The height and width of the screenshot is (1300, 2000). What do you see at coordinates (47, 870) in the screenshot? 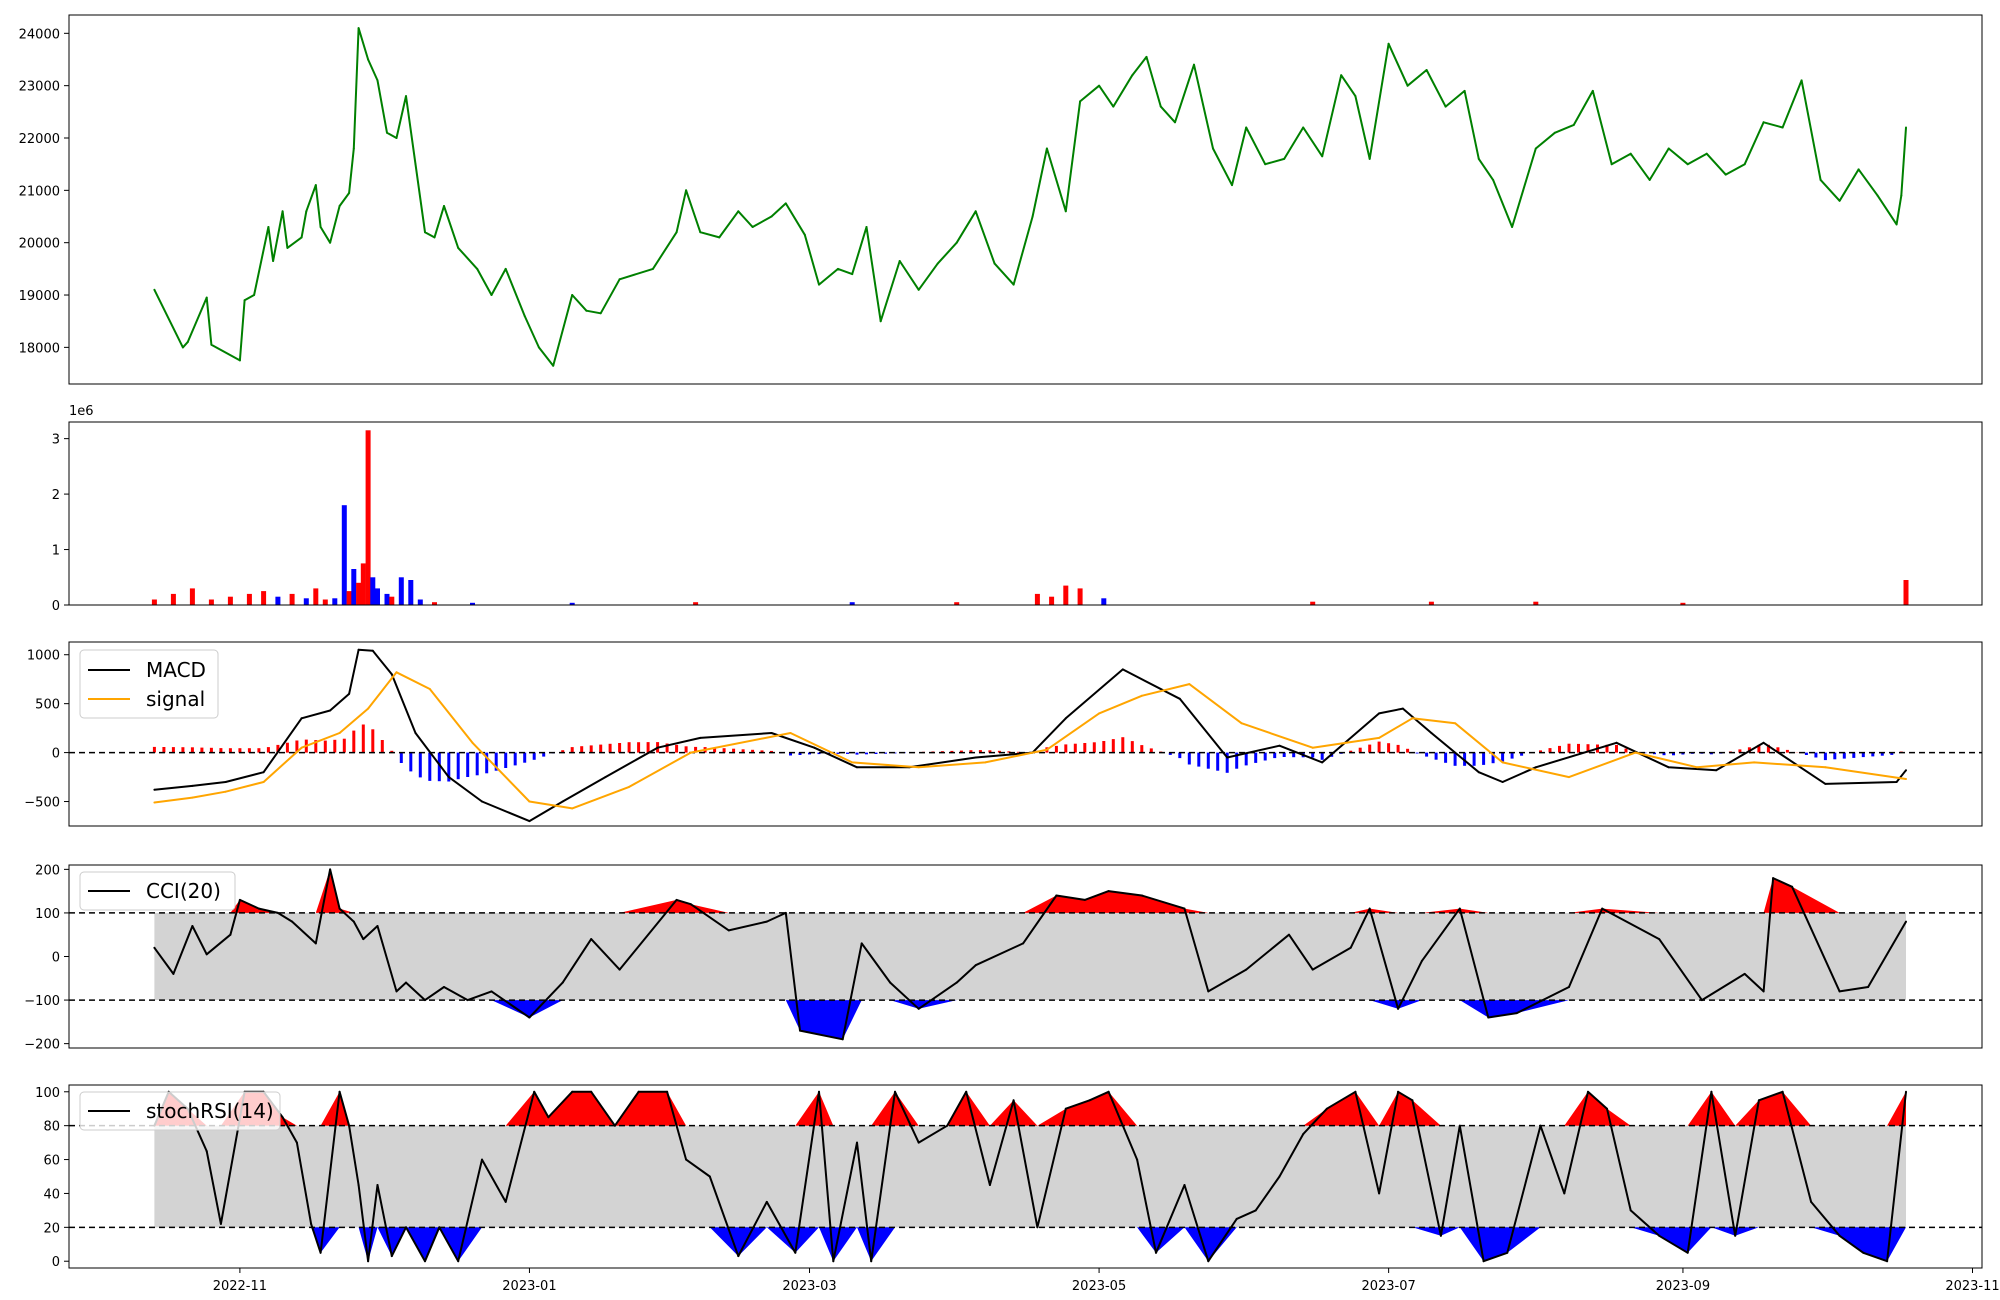
I see `cci-ytick-label: 200` at bounding box center [47, 870].